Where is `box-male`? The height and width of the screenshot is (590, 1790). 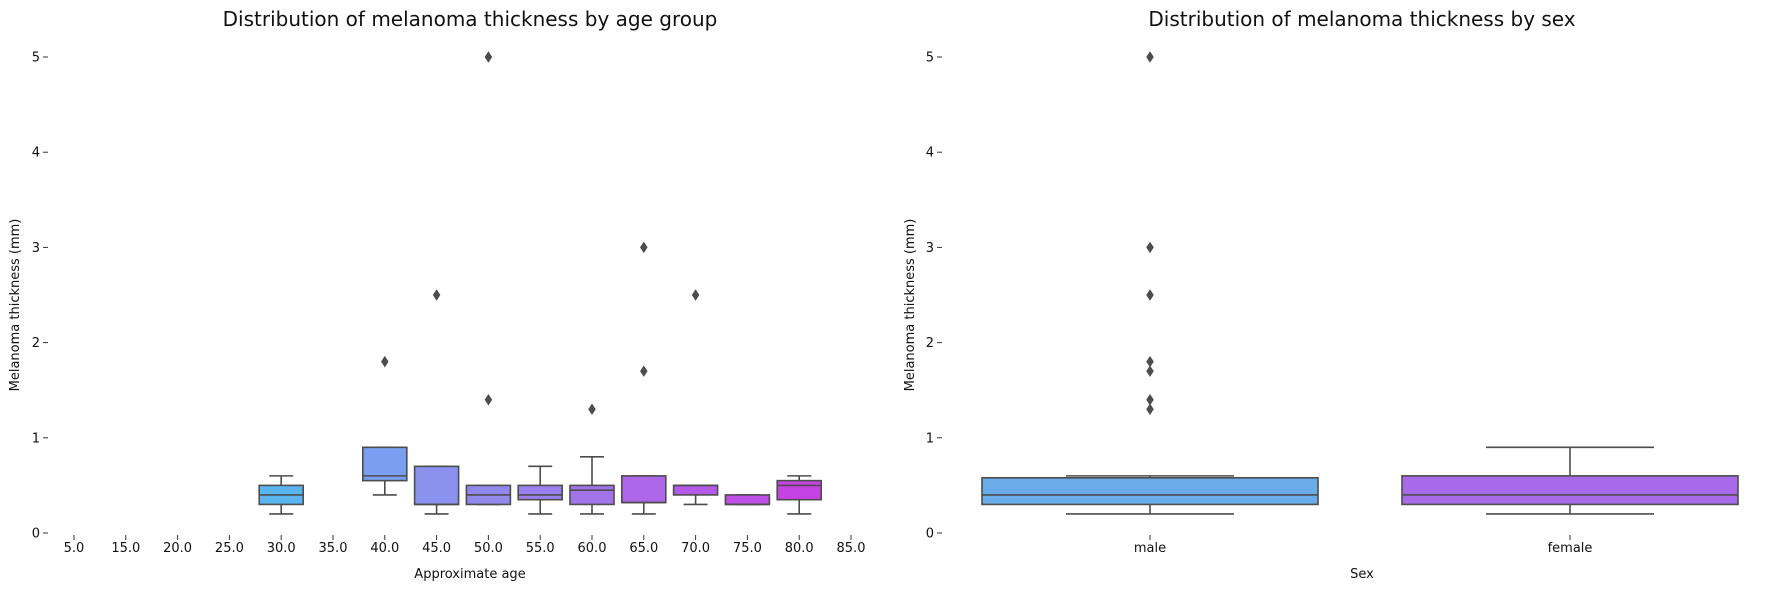
box-male is located at coordinates (1150, 491).